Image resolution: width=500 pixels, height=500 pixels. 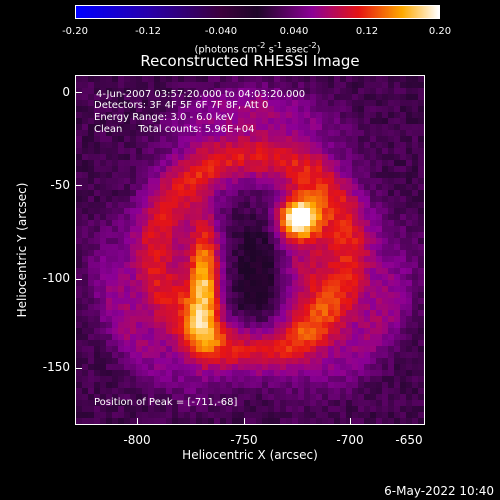 What do you see at coordinates (60, 185) in the screenshot?
I see `y-tick-label: -50` at bounding box center [60, 185].